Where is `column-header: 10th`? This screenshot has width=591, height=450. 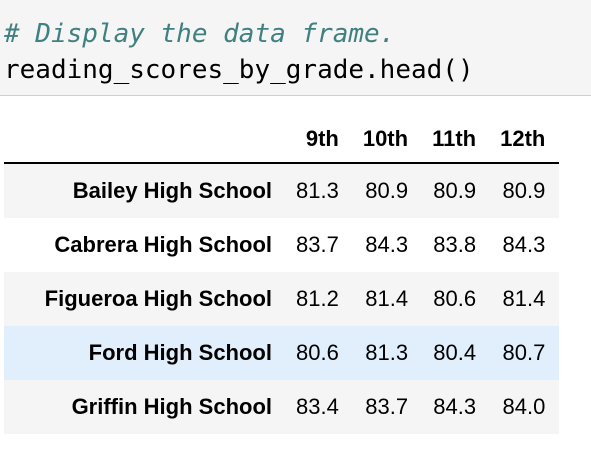 column-header: 10th is located at coordinates (387, 140).